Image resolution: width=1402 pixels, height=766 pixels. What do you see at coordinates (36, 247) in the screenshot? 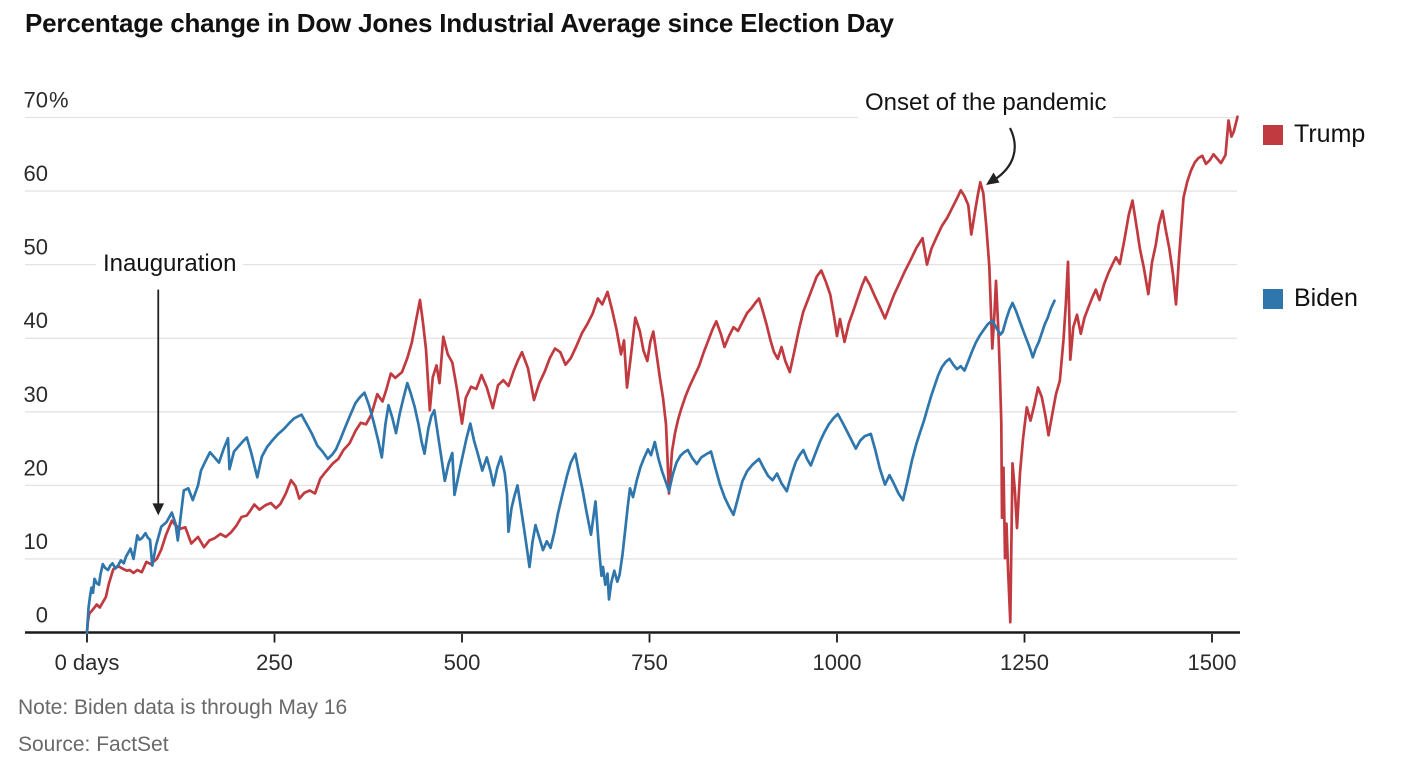
I see `y-tick-label: 50` at bounding box center [36, 247].